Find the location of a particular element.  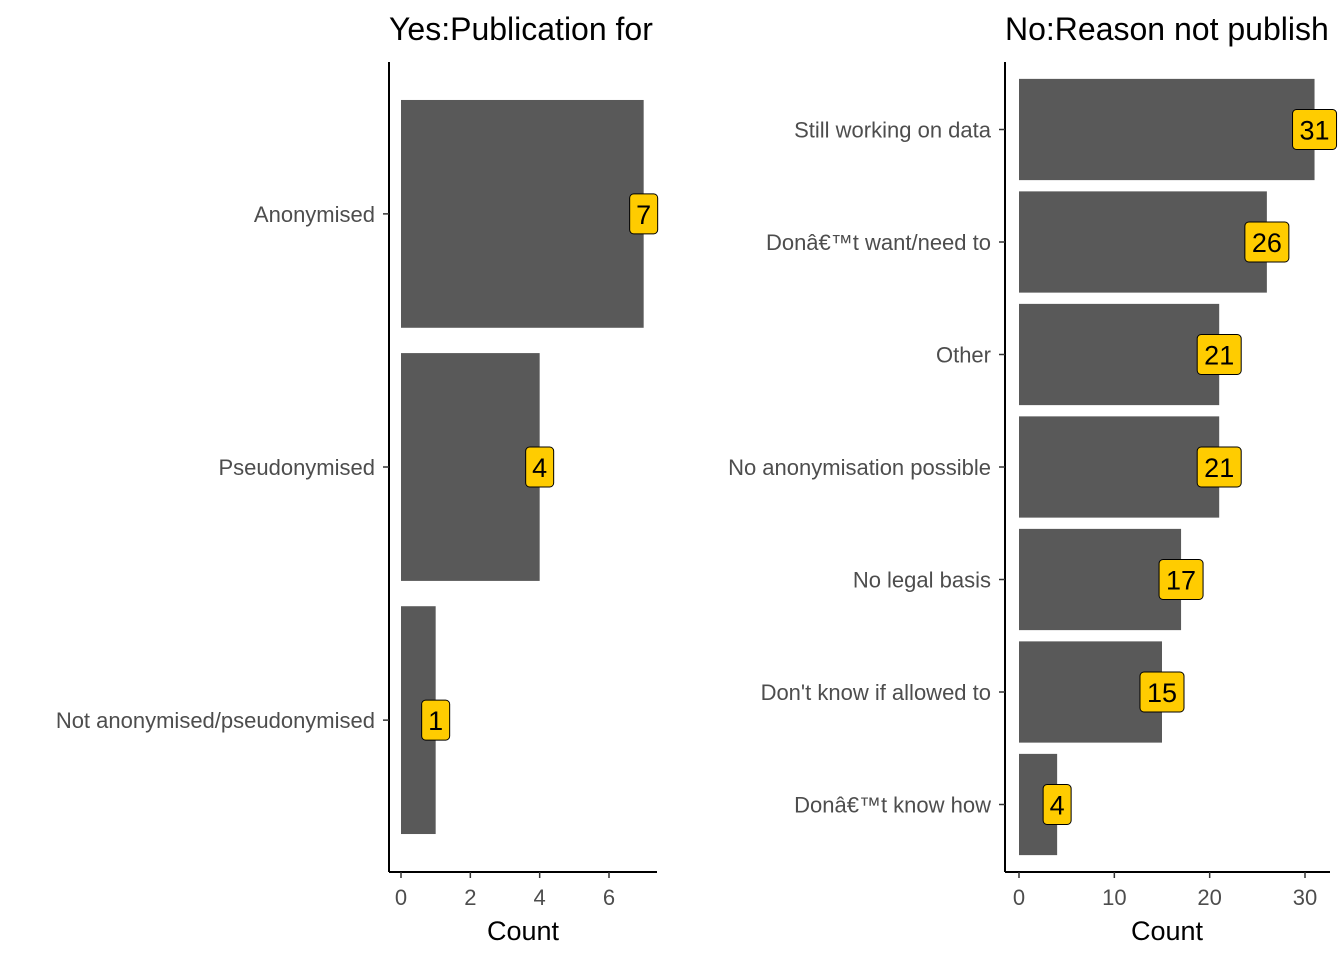

x-tick-label-yes-3: 6 is located at coordinates (609, 897).